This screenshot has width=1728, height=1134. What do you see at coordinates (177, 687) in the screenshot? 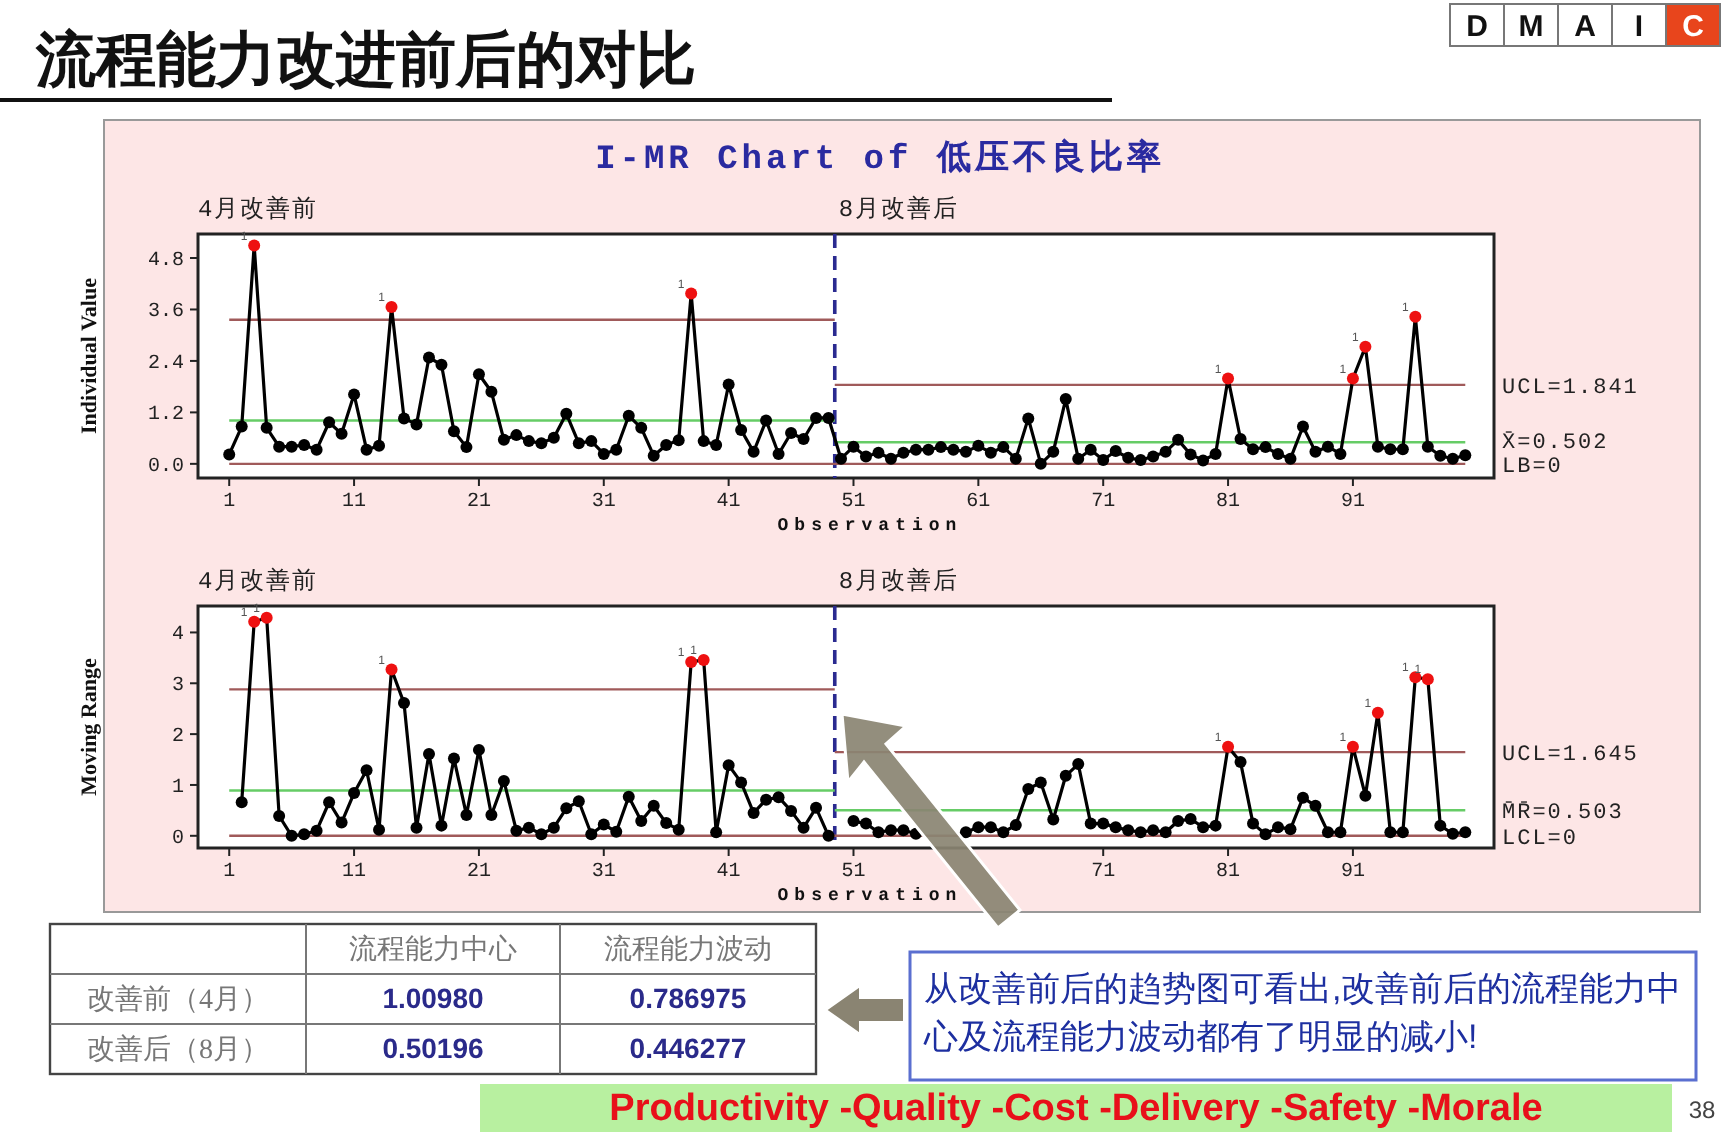
I see `y-tick-label: 3` at bounding box center [177, 687].